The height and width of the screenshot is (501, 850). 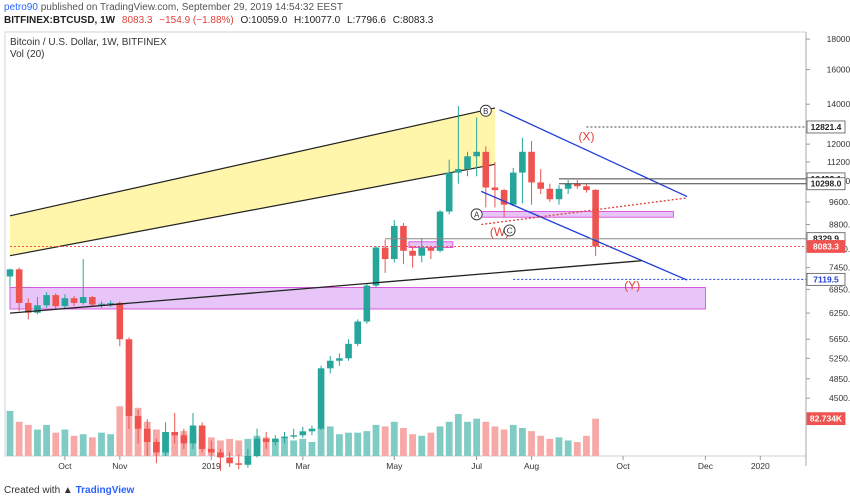 I want to click on y-tick-label: 6850.0, so click(x=839, y=289).